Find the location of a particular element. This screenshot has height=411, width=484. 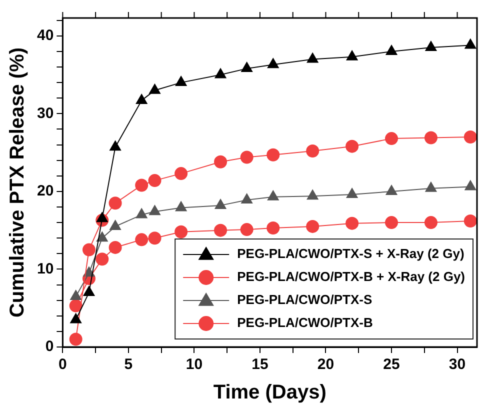

y-tick-label: 0 is located at coordinates (49, 347).